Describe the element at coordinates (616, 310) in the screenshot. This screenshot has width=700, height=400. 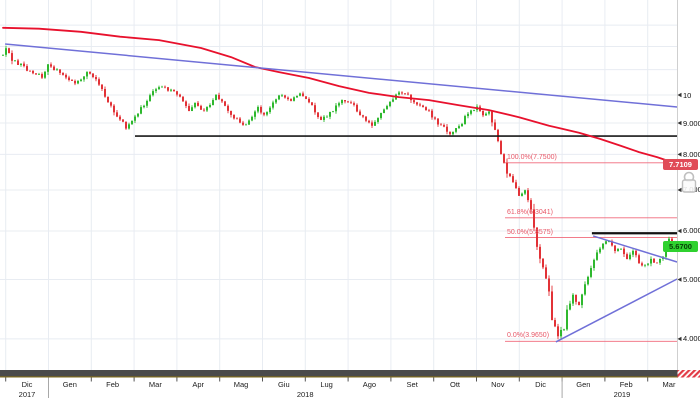
I see `wedge-ascending-line` at that location.